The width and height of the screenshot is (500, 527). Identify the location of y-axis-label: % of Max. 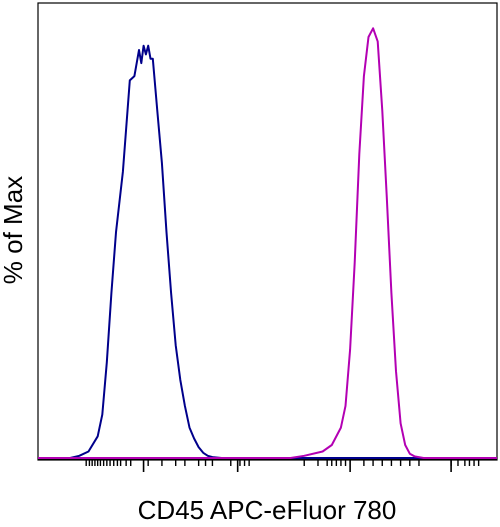
(14, 230).